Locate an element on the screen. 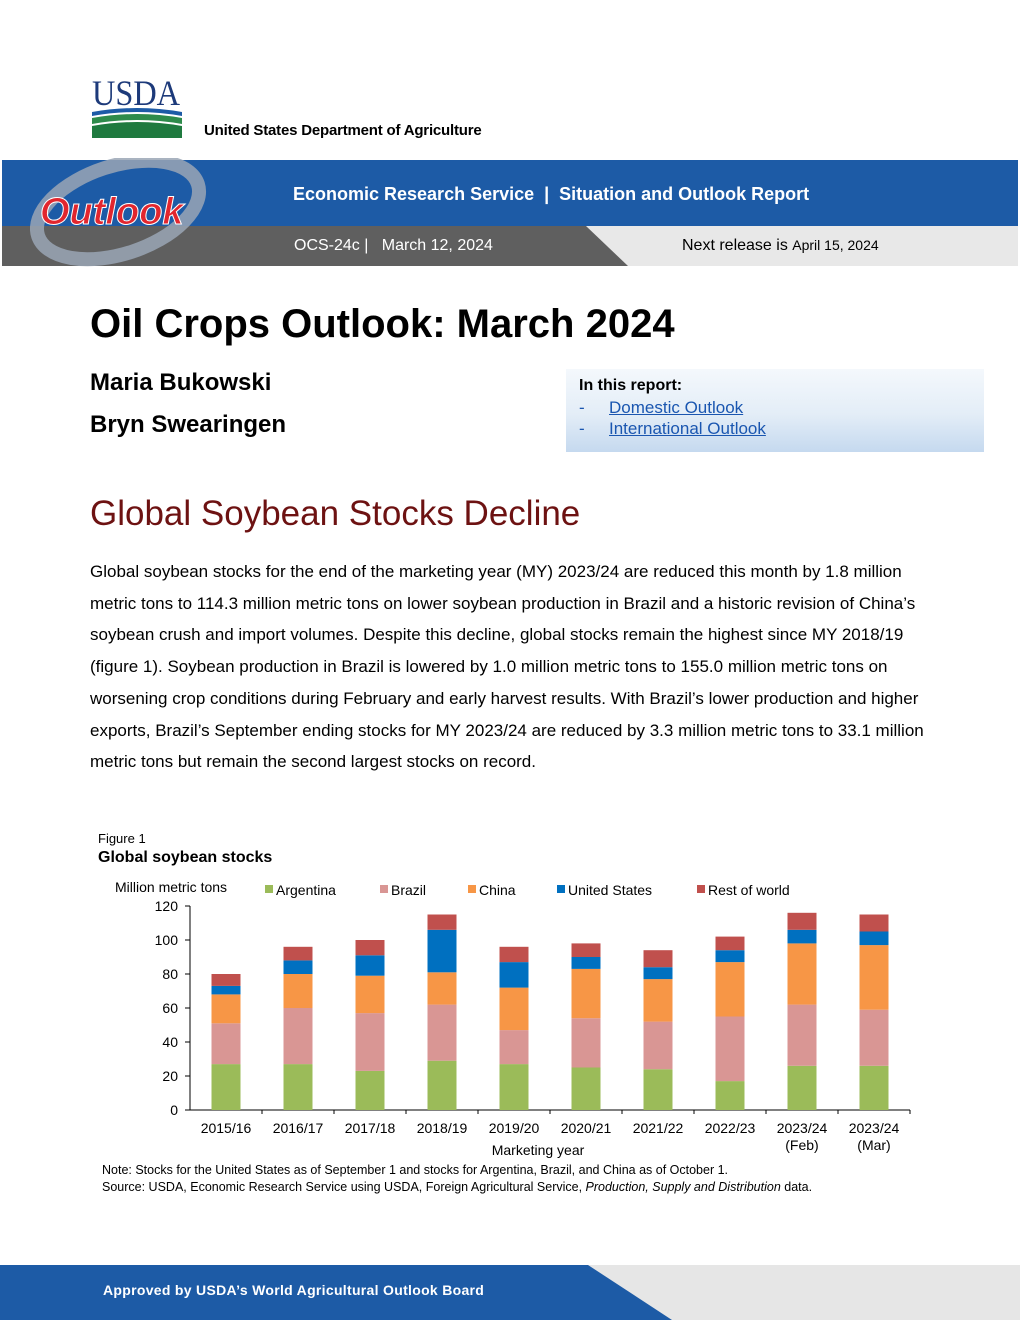  next-release: Next release is April 15, 2024 is located at coordinates (780, 246).